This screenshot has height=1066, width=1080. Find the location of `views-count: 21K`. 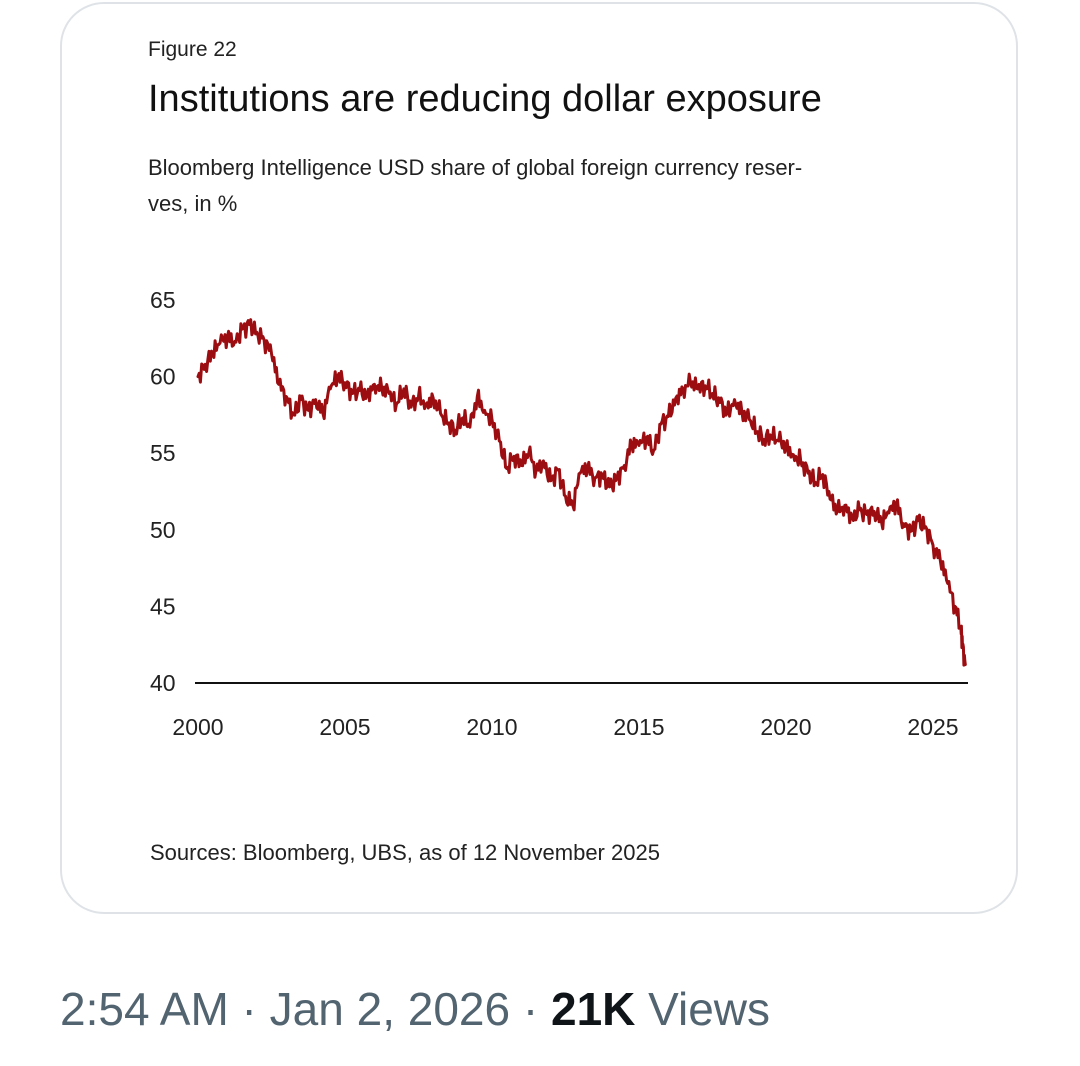

views-count: 21K is located at coordinates (593, 1009).